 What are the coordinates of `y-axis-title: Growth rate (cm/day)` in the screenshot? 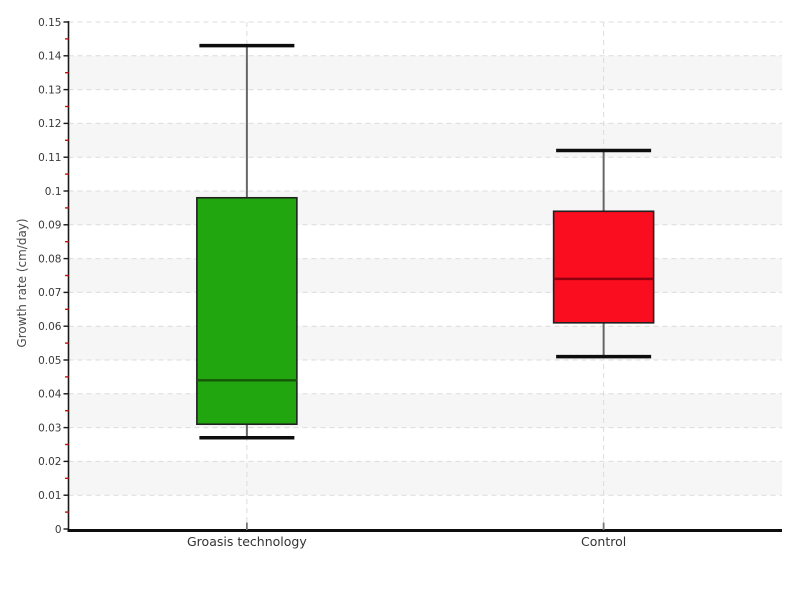 It's located at (22, 282).